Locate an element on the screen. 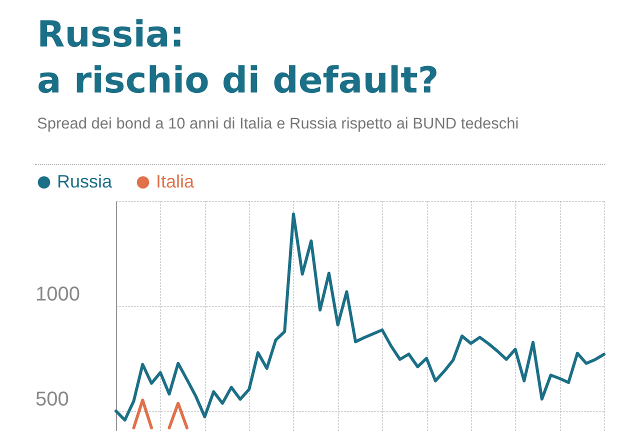  legend-label: Russia is located at coordinates (85, 181).